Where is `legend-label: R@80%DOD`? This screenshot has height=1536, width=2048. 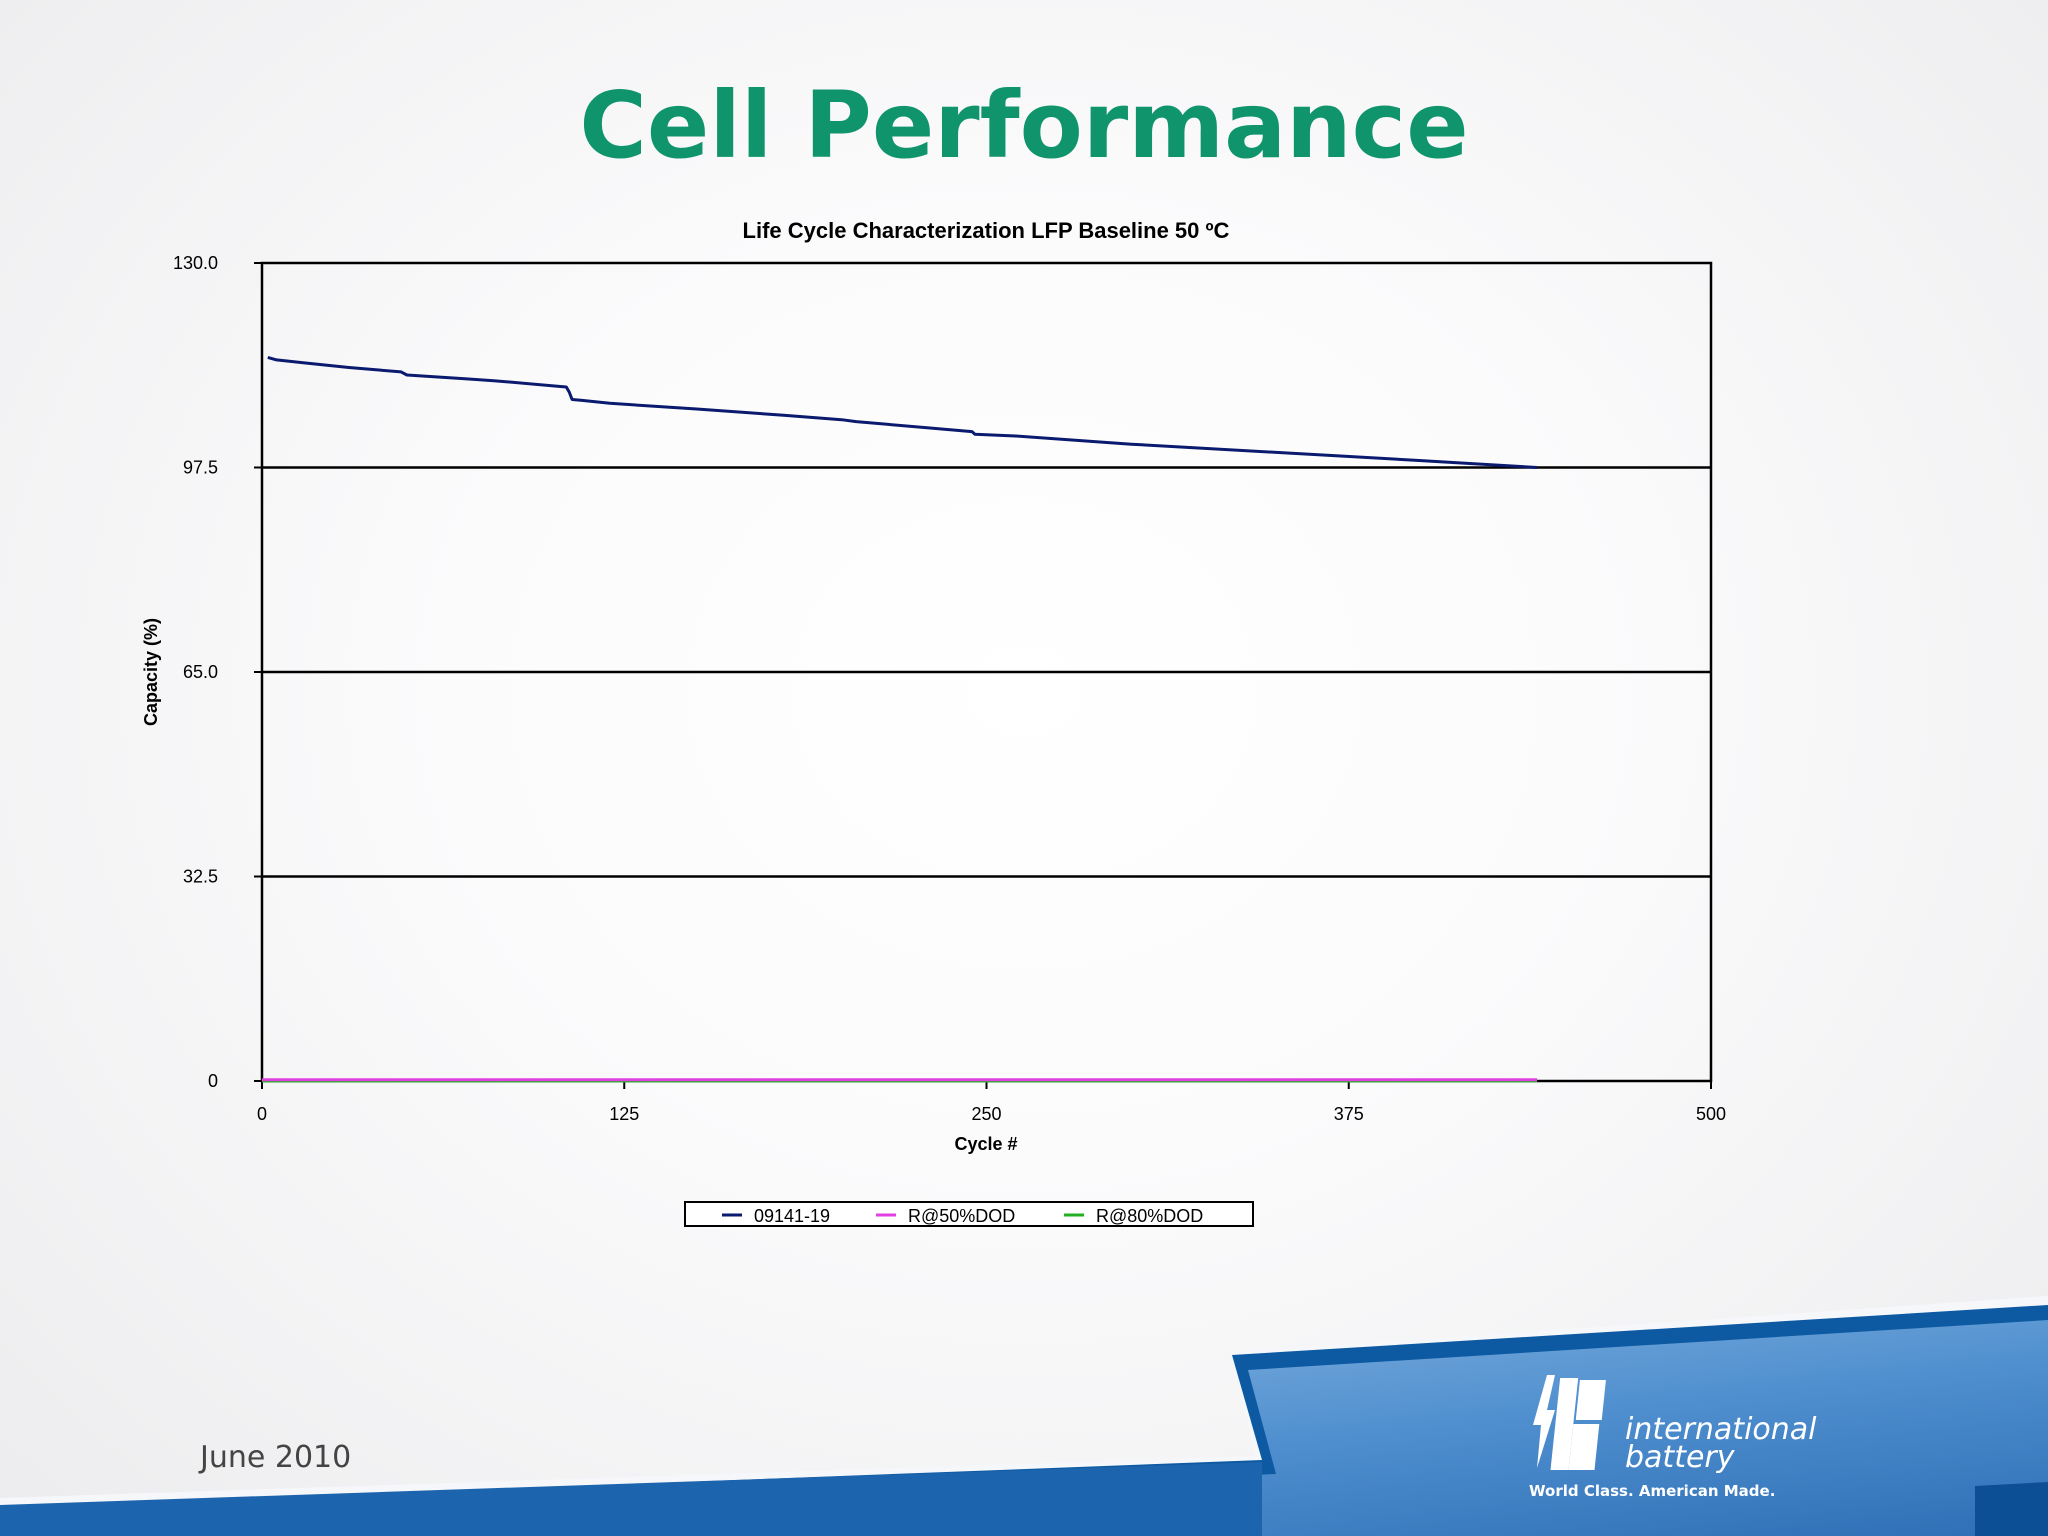 legend-label: R@80%DOD is located at coordinates (1149, 1216).